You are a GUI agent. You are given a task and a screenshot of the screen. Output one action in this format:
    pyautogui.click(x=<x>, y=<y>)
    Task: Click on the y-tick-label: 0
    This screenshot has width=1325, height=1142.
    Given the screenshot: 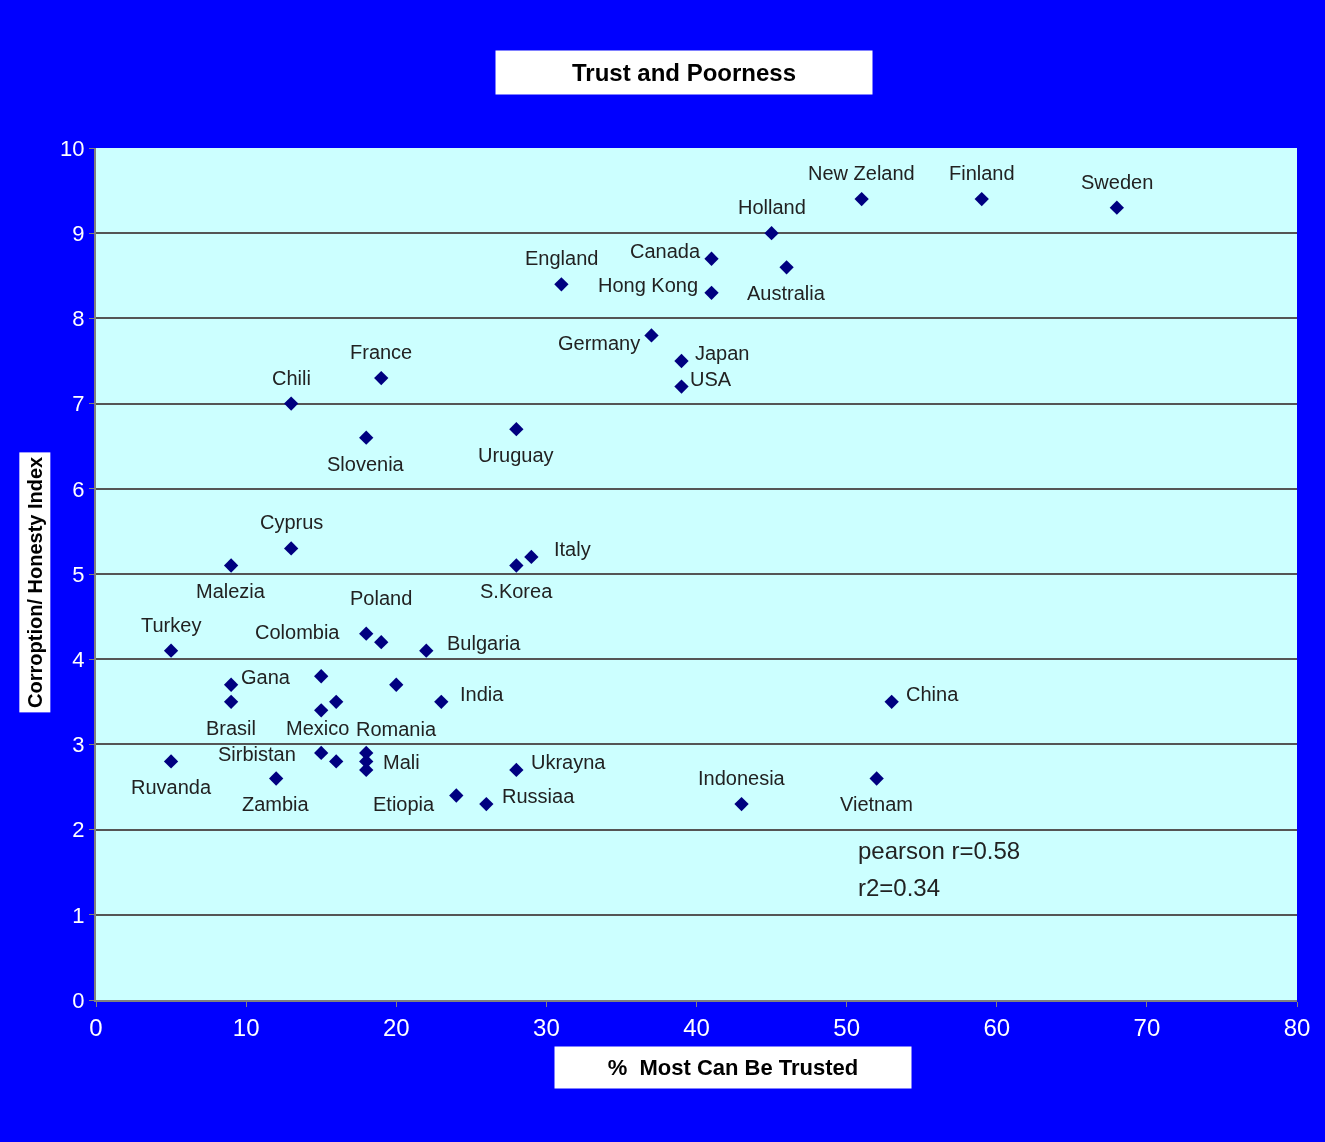 What is the action you would take?
    pyautogui.click(x=78, y=1000)
    